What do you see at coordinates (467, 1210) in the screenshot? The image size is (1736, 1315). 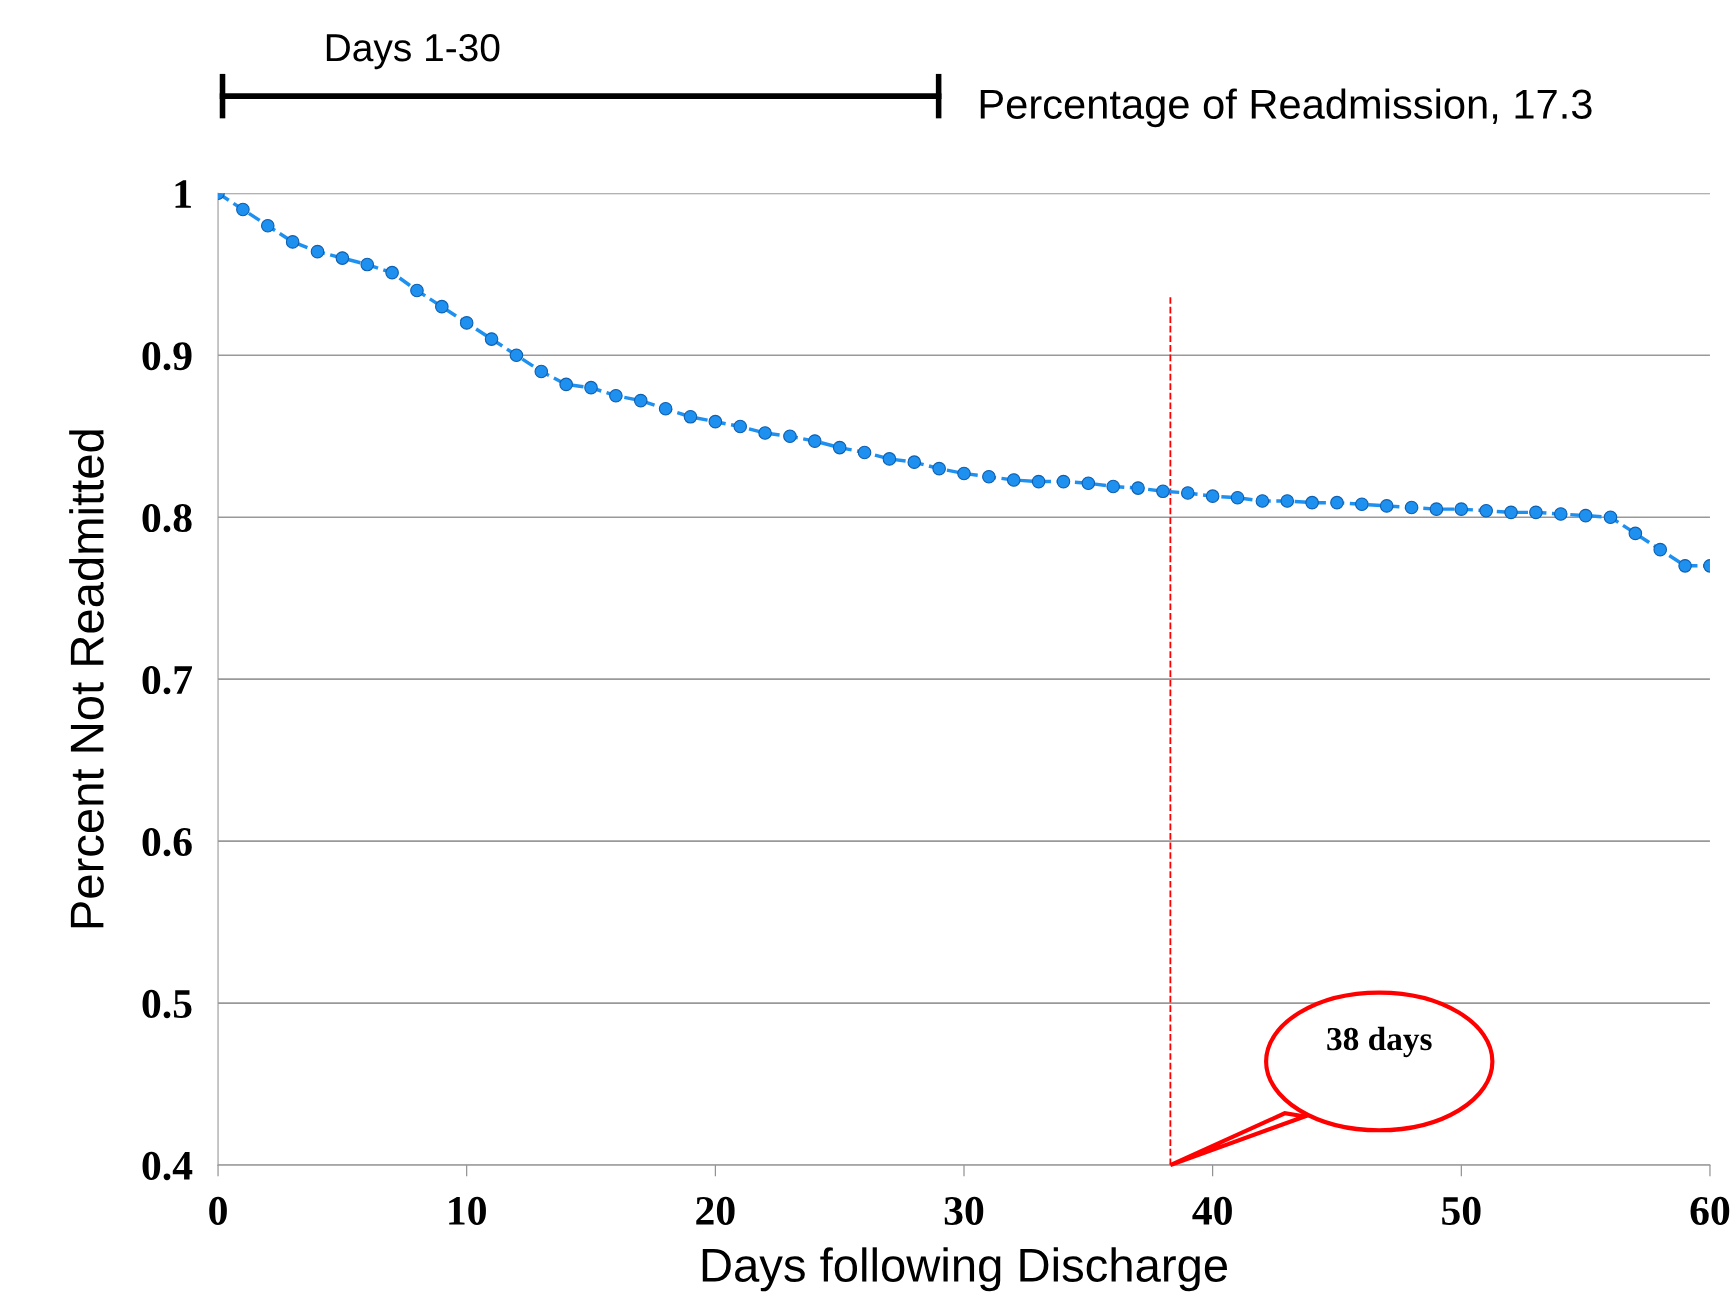 I see `x-tick-label: 10` at bounding box center [467, 1210].